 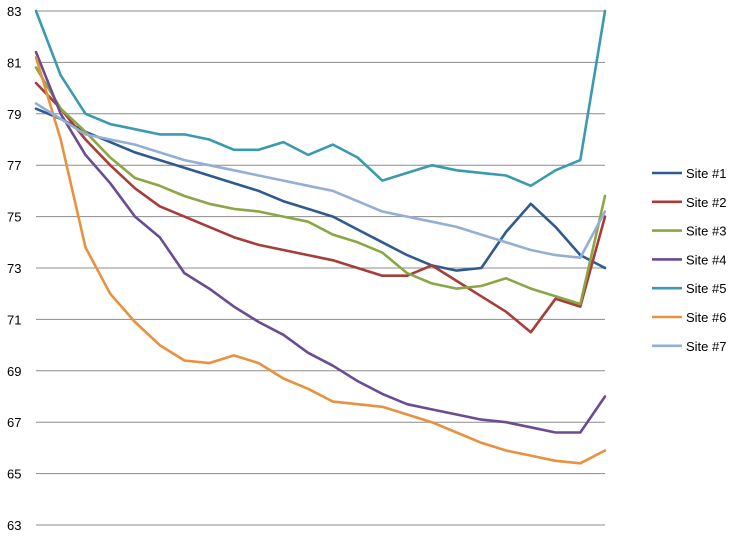 I want to click on y-axis-tick-labels: 63 65 67 69 71 73 75 77 79 81 83, so click(x=14, y=268).